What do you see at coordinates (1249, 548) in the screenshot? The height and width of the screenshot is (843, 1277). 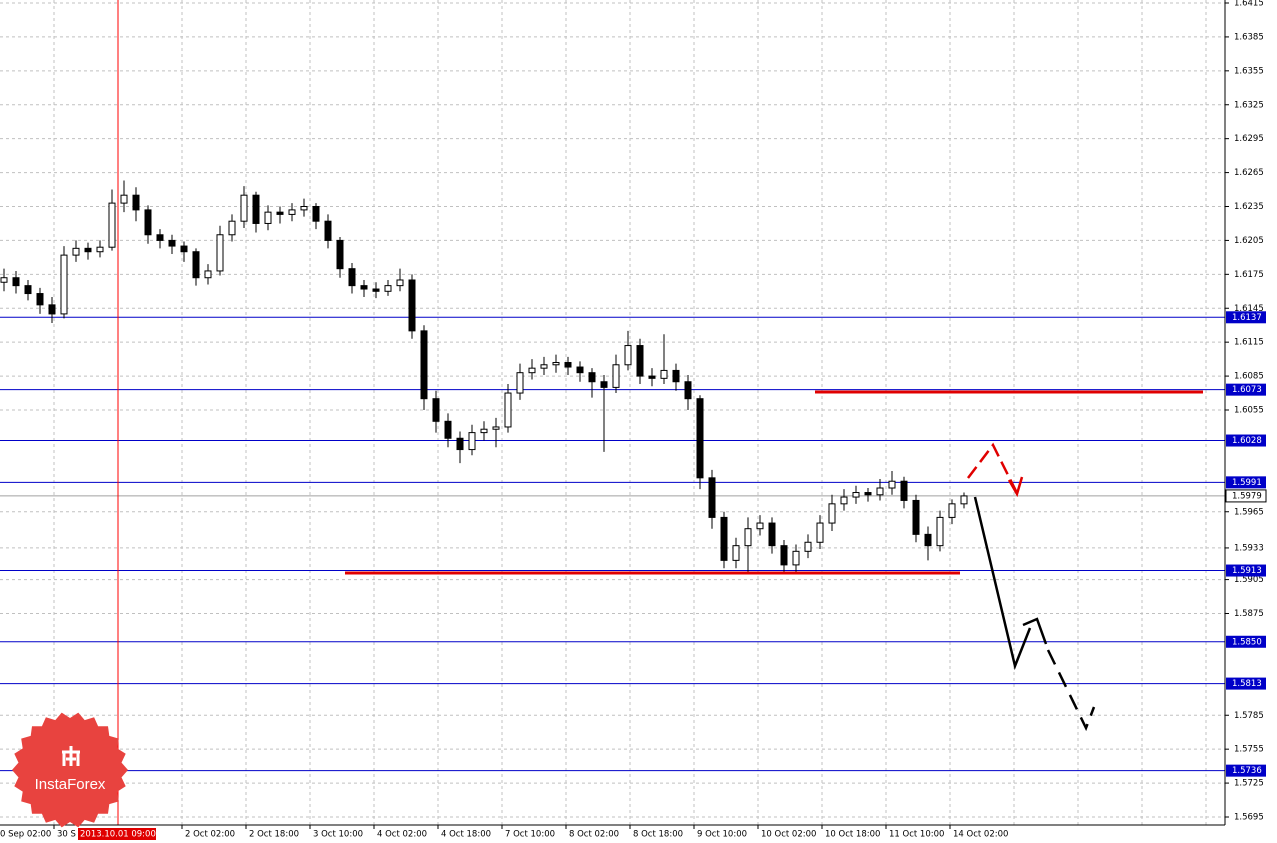 I see `y-tick-label: 1.5933` at bounding box center [1249, 548].